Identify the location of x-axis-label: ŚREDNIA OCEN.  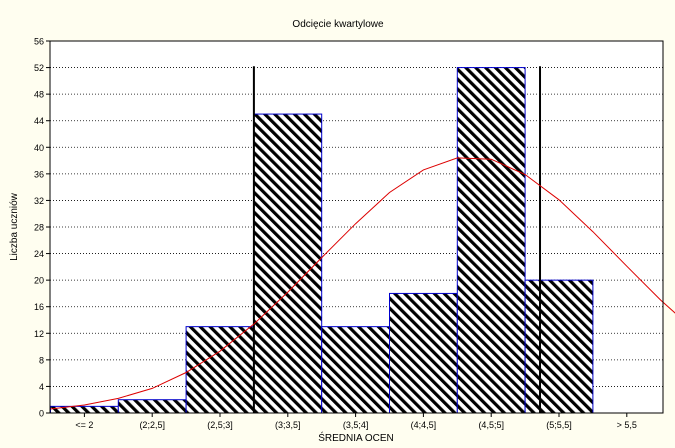
(356, 437).